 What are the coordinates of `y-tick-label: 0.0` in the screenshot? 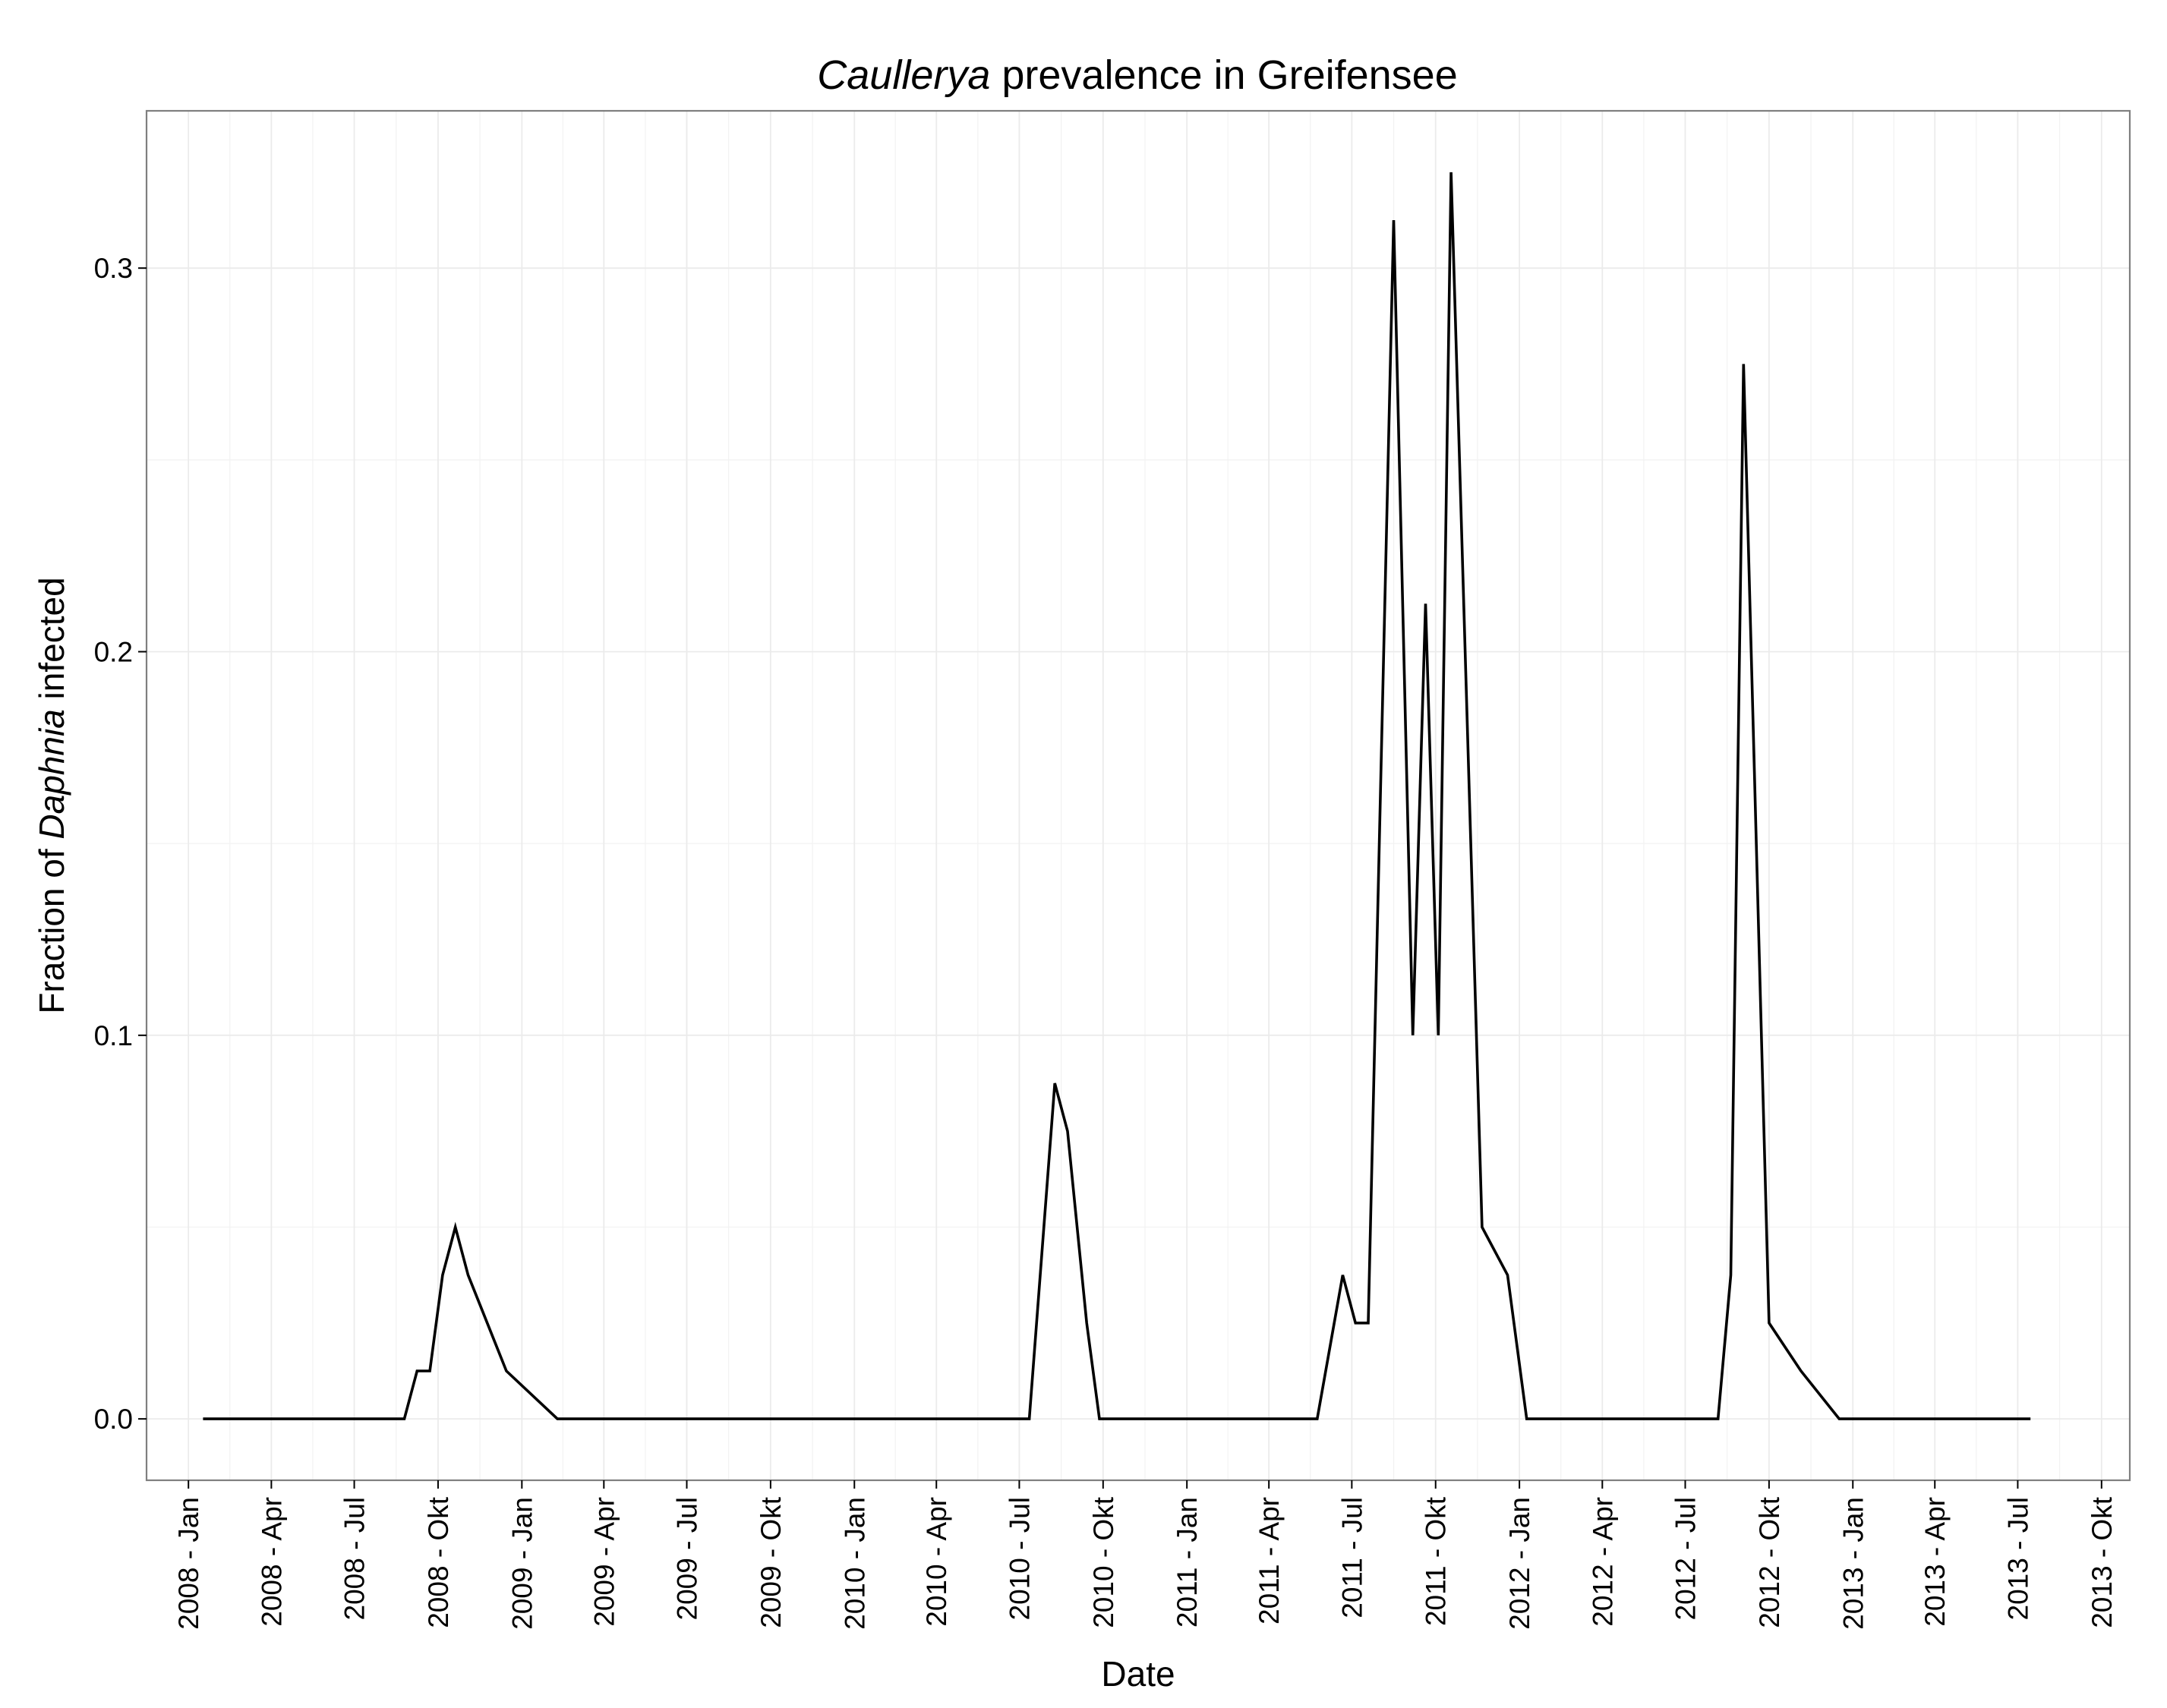 It's located at (113, 1419).